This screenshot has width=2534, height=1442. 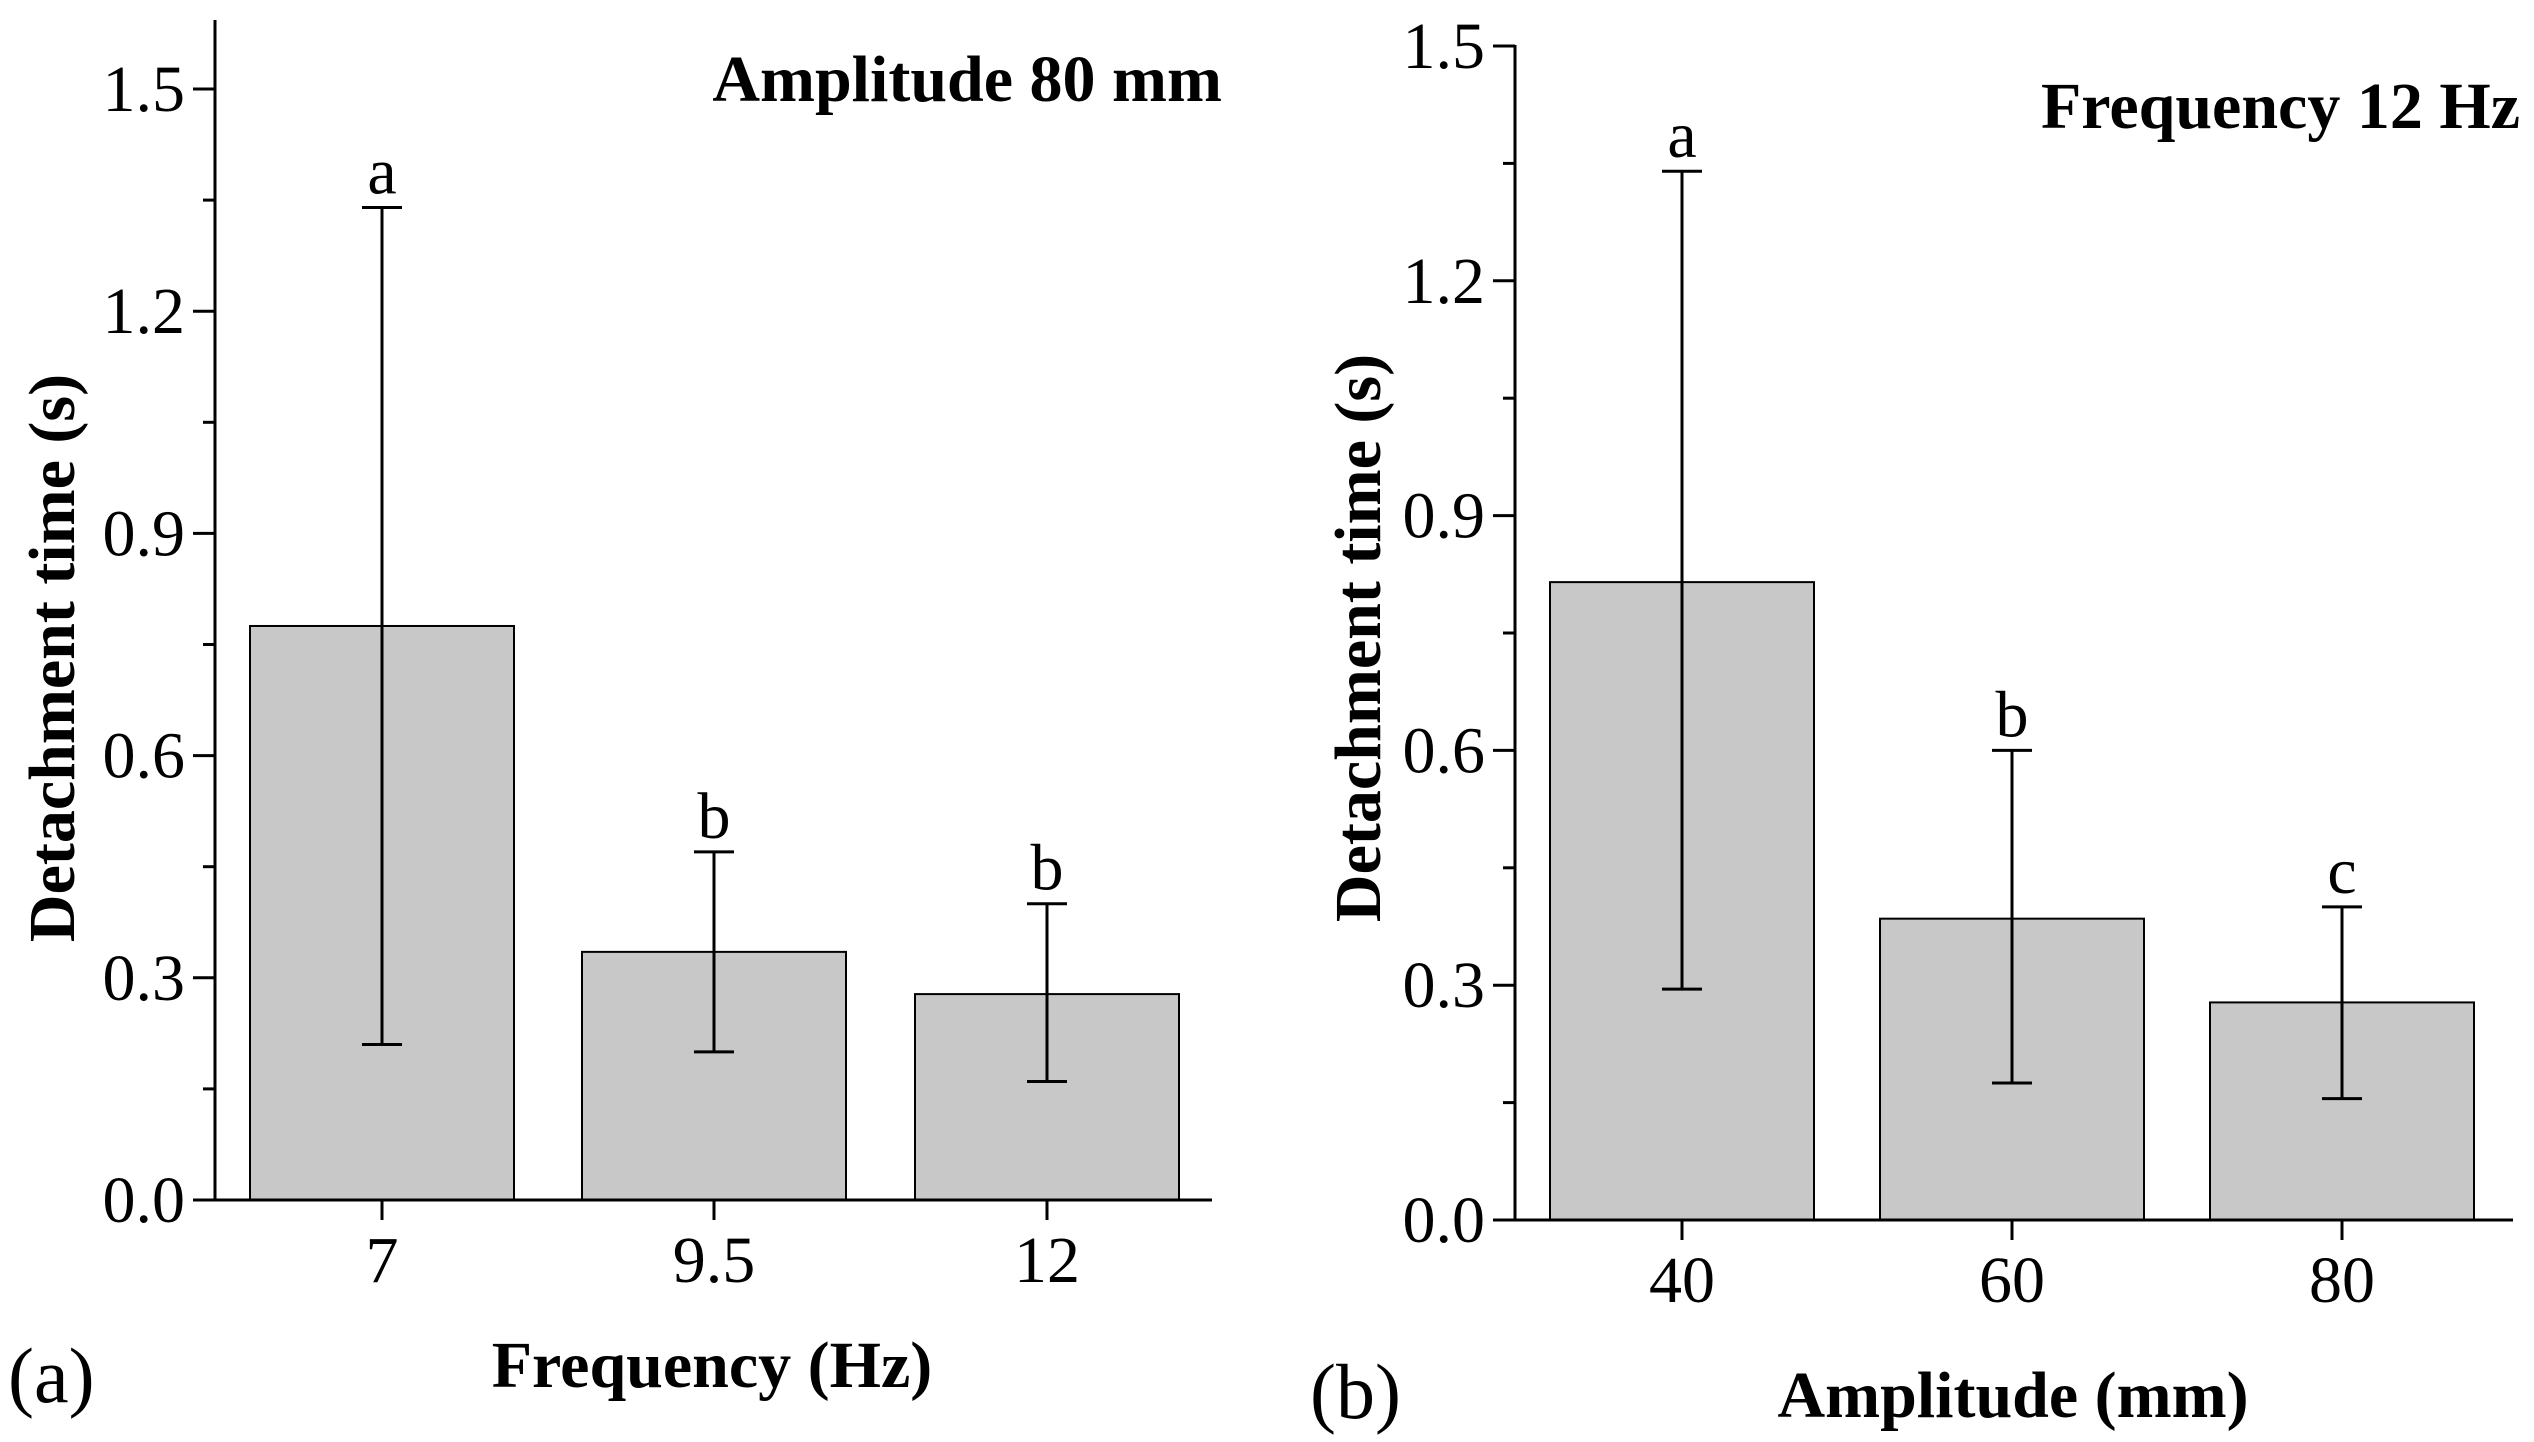 I want to click on panel-a-y-tick-label: 0.6, so click(x=144, y=756).